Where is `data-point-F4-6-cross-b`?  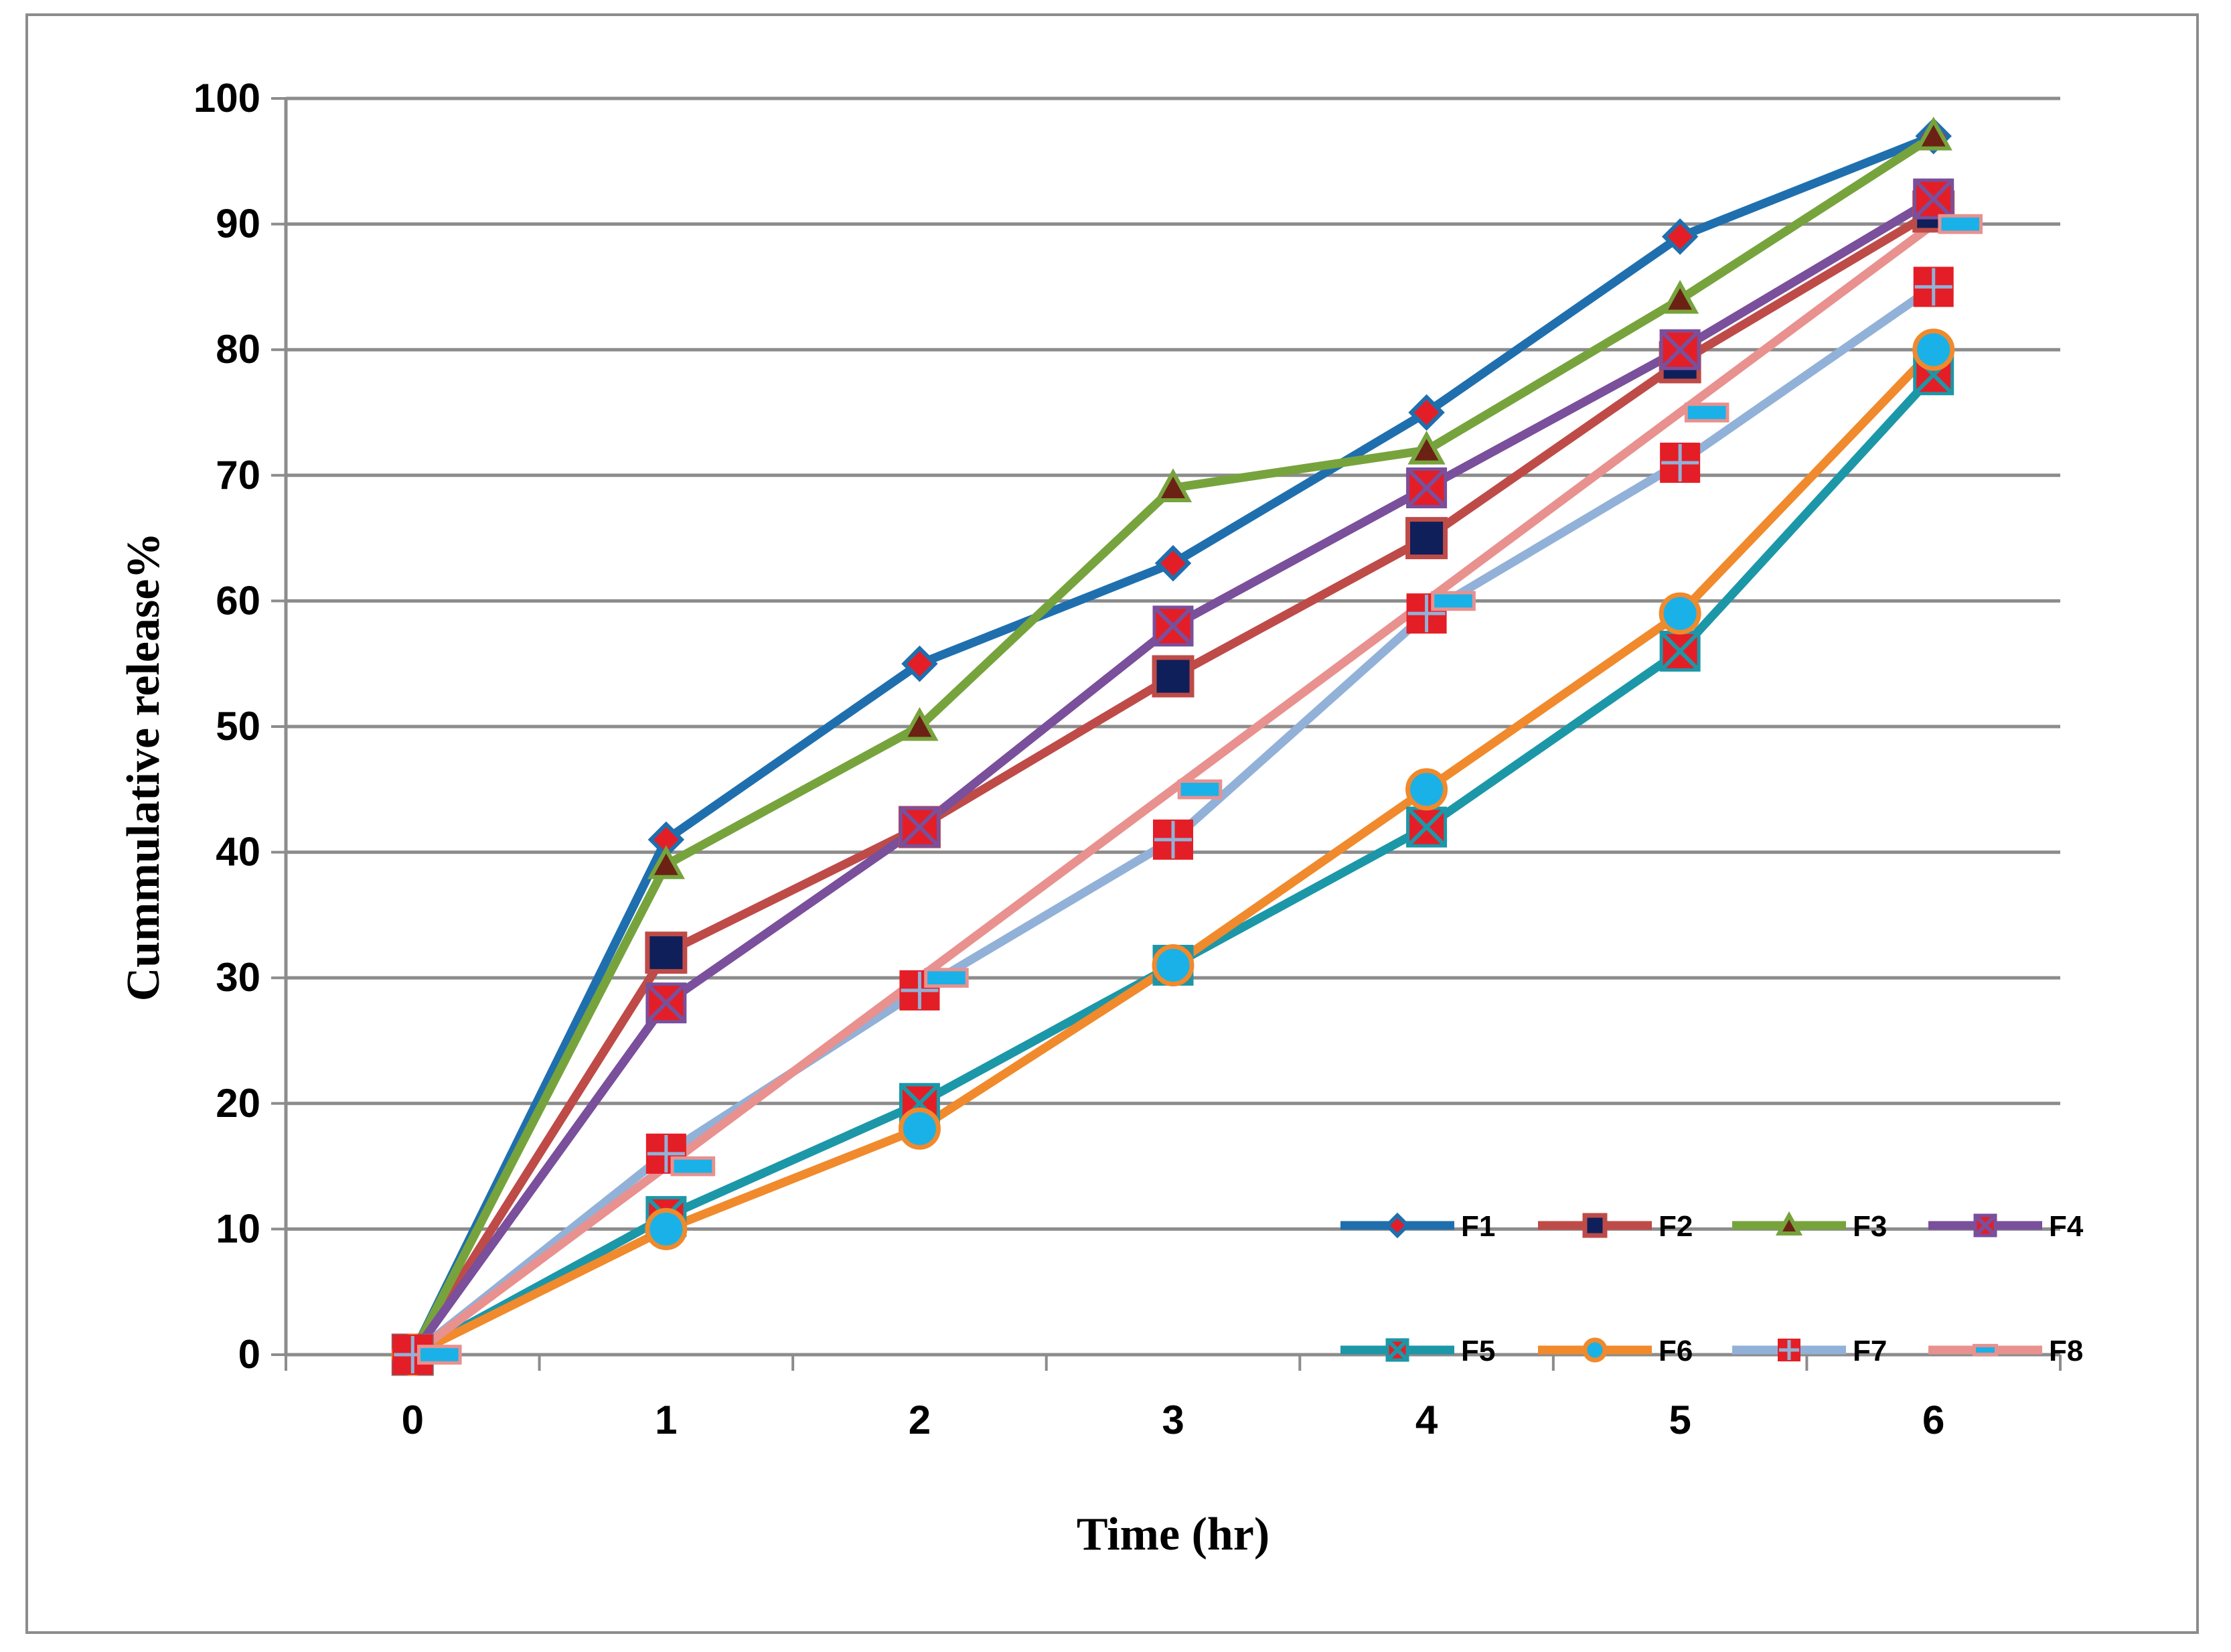 data-point-F4-6-cross-b is located at coordinates (1934, 199).